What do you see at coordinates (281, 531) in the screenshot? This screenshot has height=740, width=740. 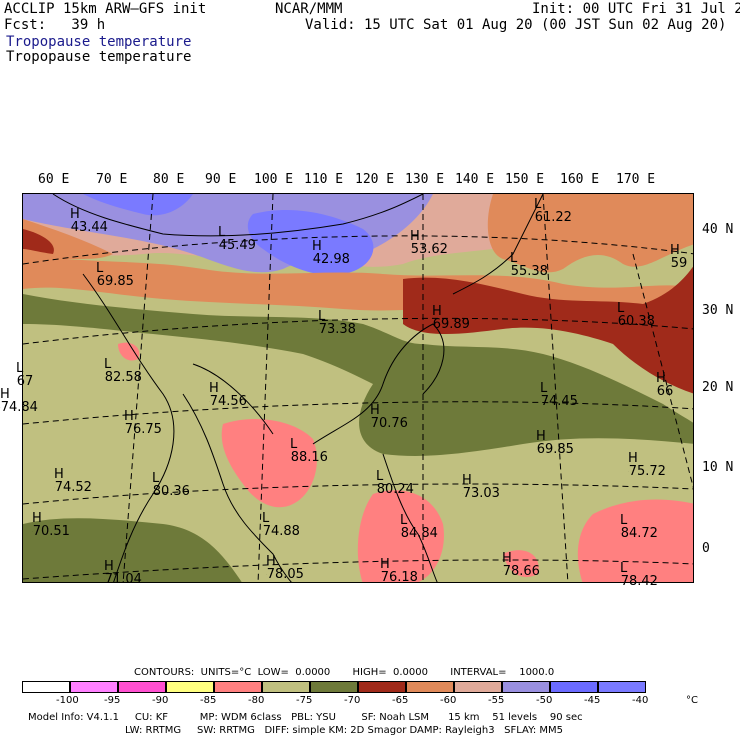 I see `center-value: -74.88` at bounding box center [281, 531].